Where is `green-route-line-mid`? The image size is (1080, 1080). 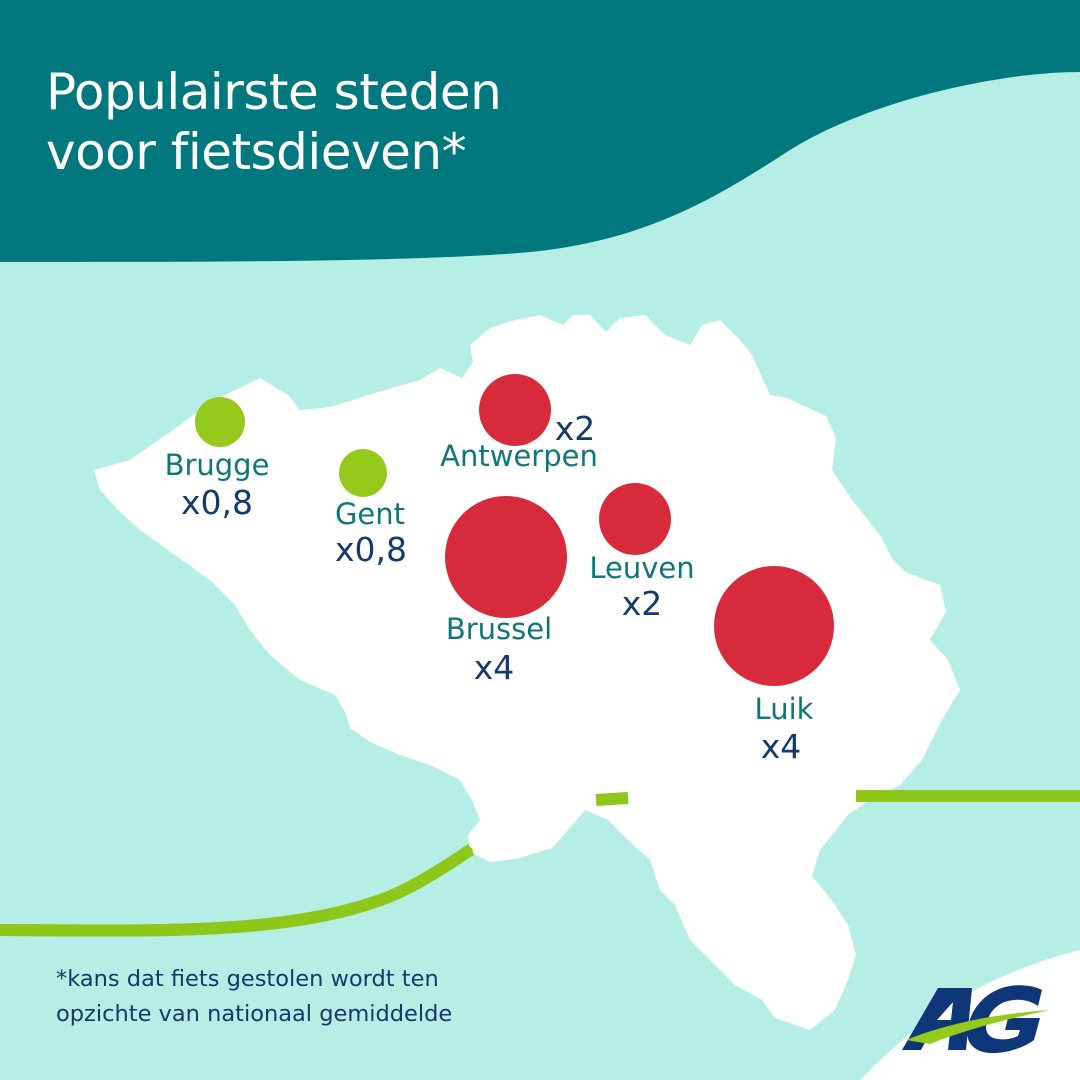
green-route-line-mid is located at coordinates (612, 799).